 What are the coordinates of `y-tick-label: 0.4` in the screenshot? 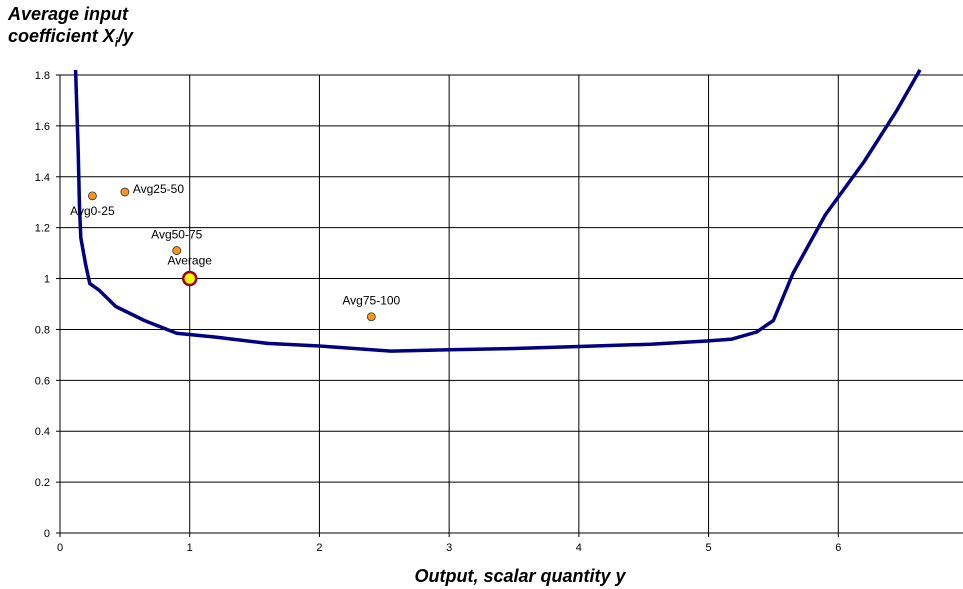 It's located at (42, 432).